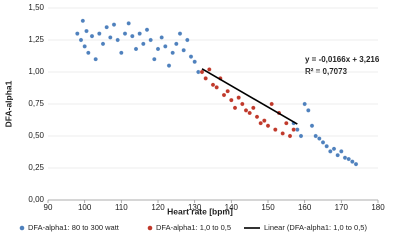  What do you see at coordinates (342, 207) in the screenshot?
I see `x-tick-label: 170` at bounding box center [342, 207].